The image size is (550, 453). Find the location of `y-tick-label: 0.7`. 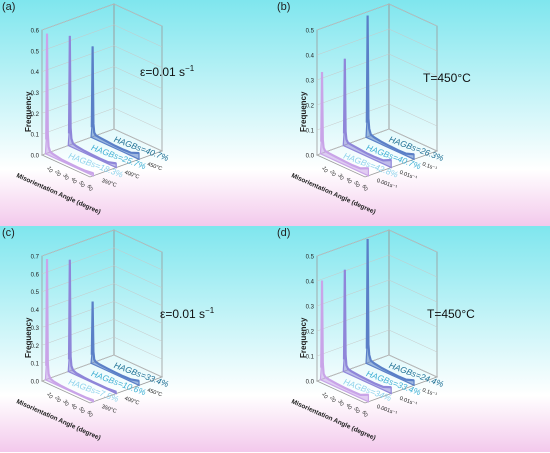

y-tick-label: 0.7 is located at coordinates (35, 258).